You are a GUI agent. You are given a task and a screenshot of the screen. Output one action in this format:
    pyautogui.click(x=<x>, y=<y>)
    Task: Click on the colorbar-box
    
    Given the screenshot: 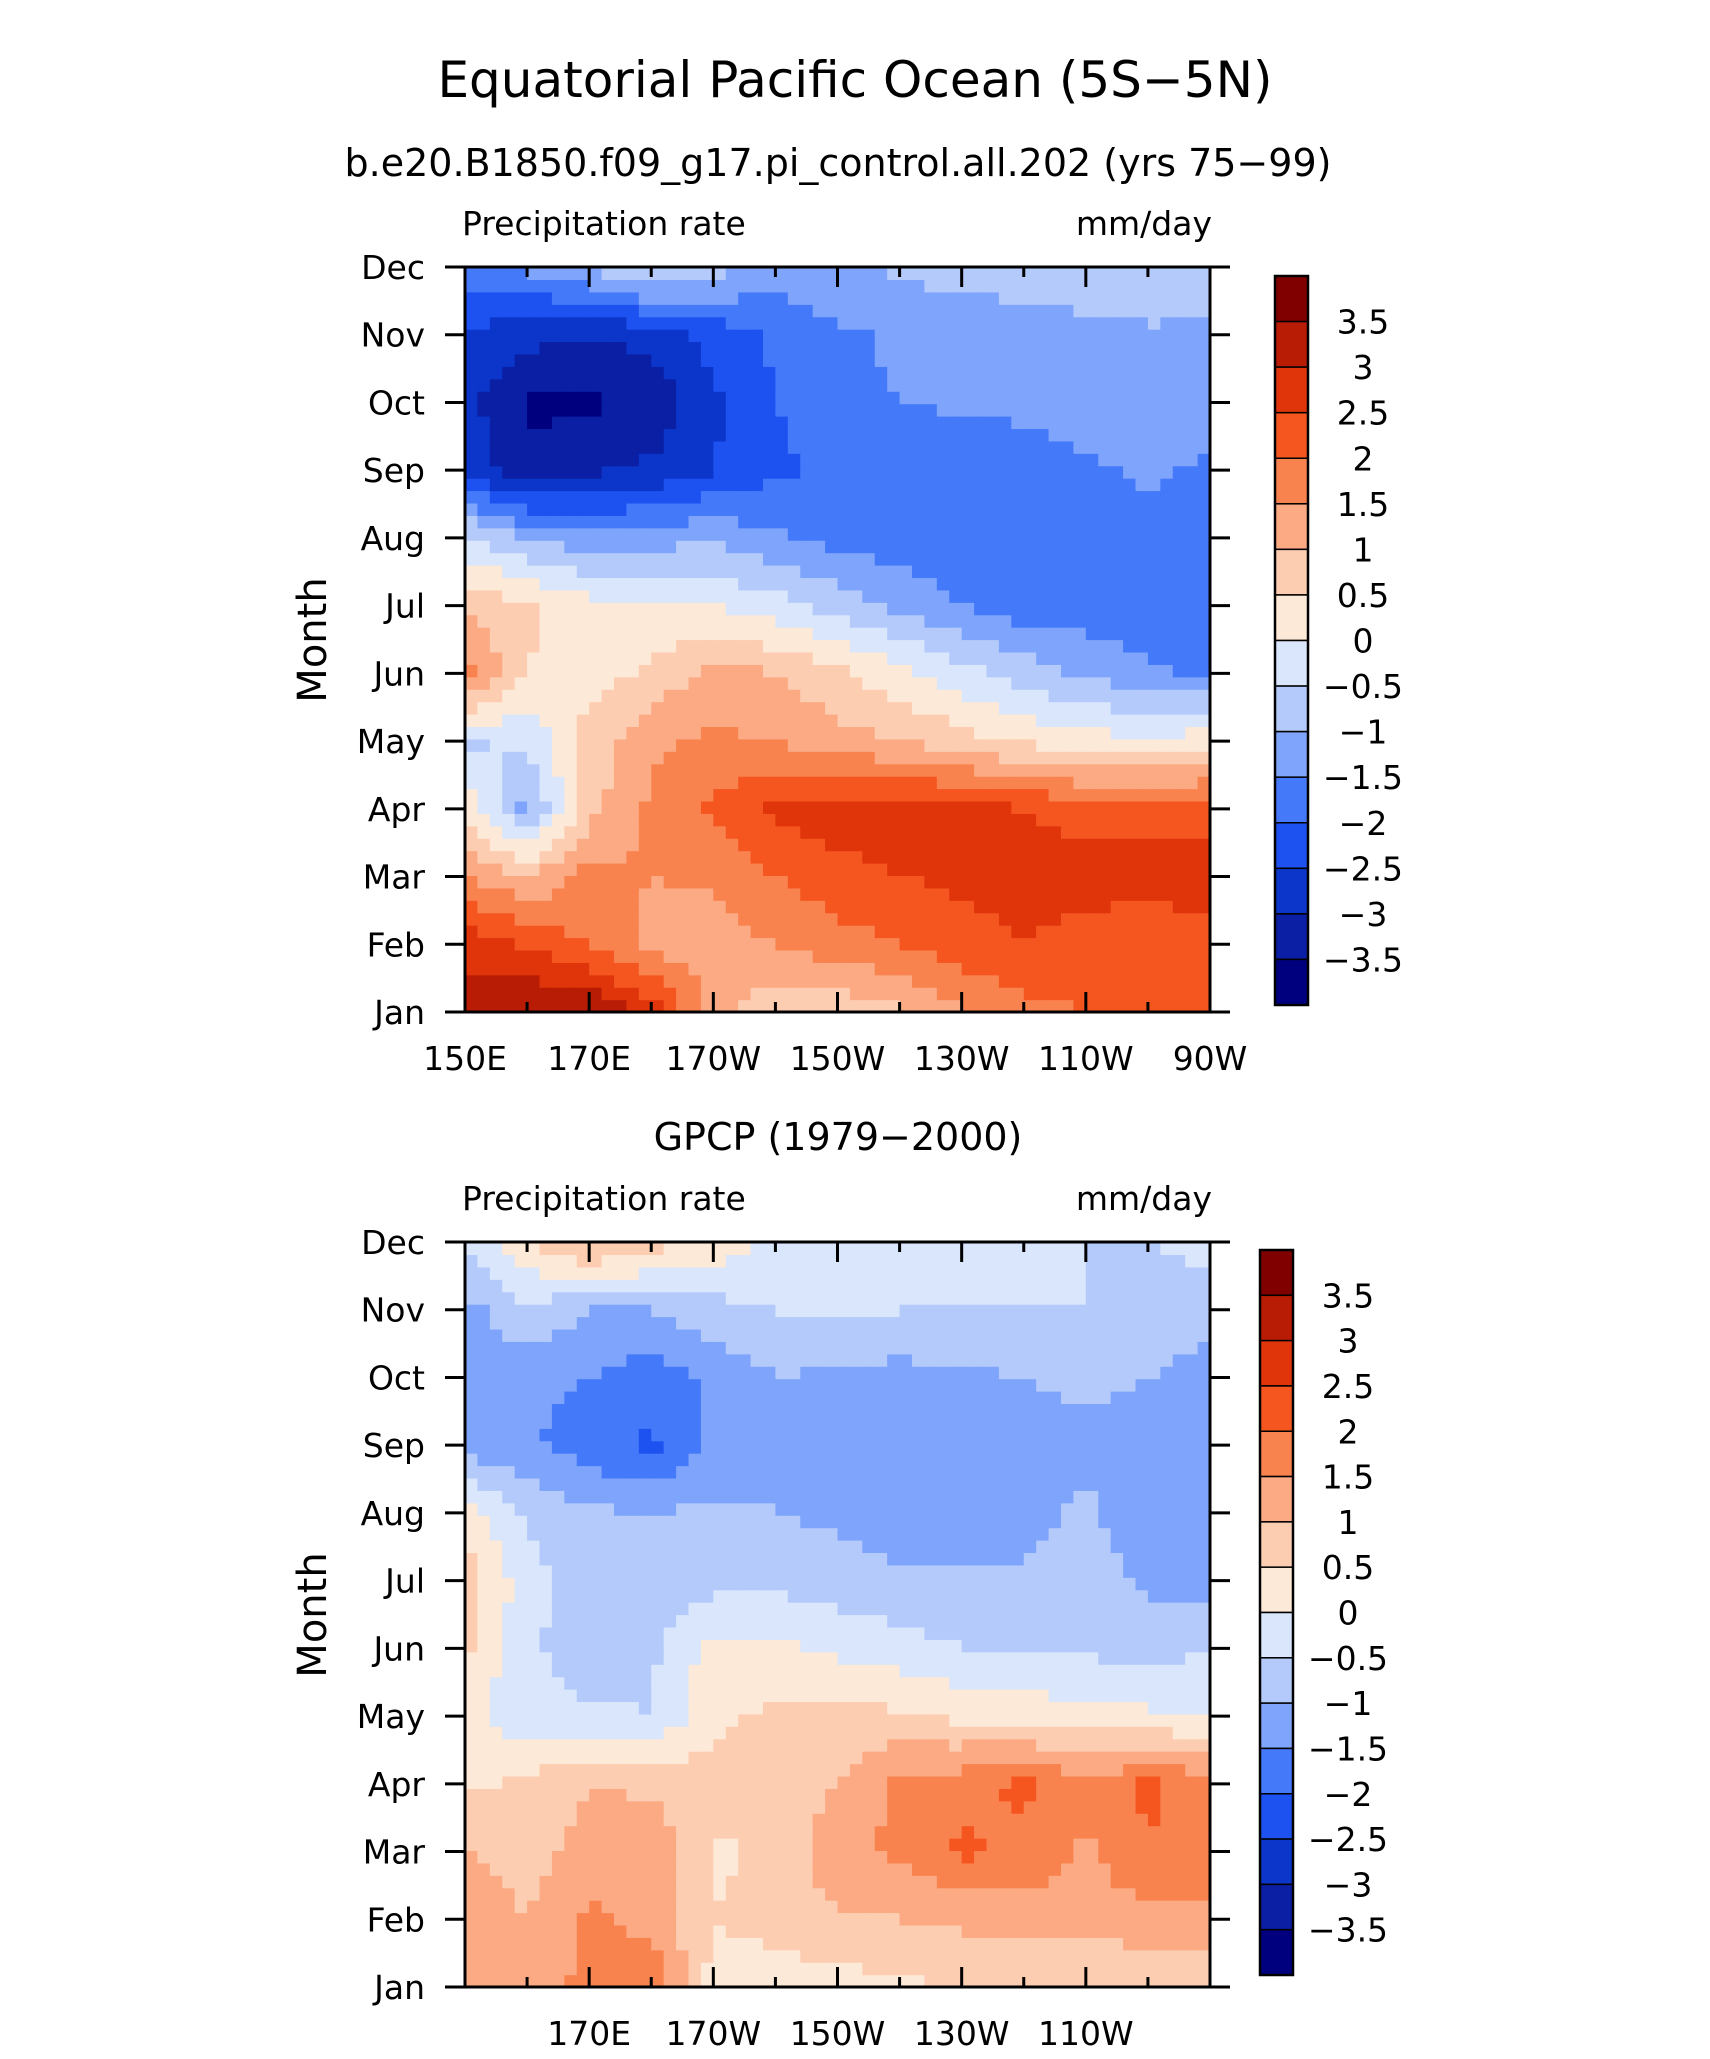 What is the action you would take?
    pyautogui.click(x=1291, y=754)
    